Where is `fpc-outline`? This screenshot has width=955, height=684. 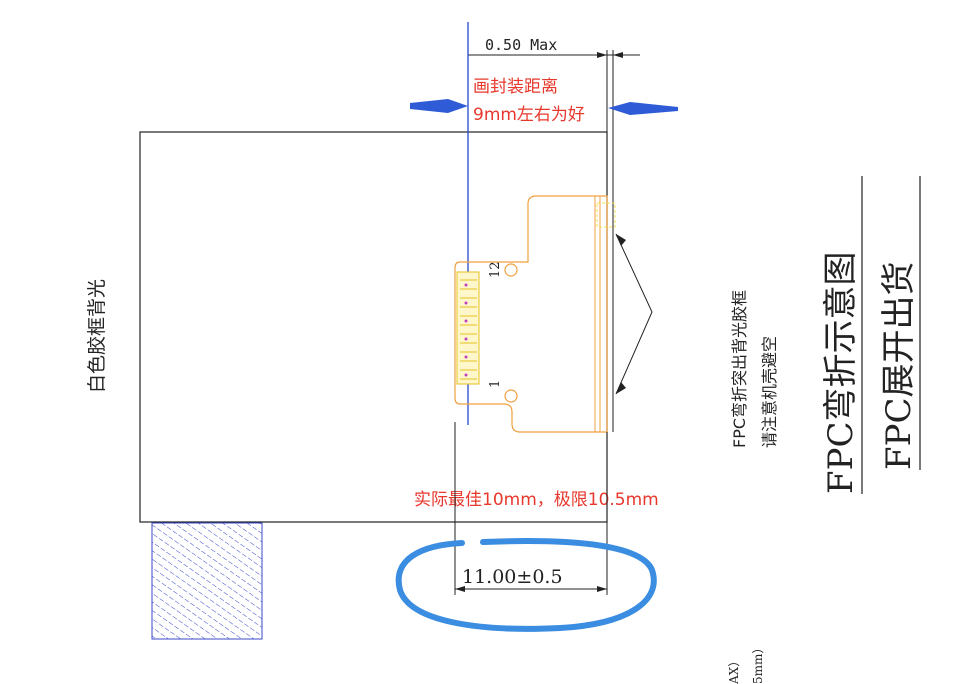 fpc-outline is located at coordinates (531, 314).